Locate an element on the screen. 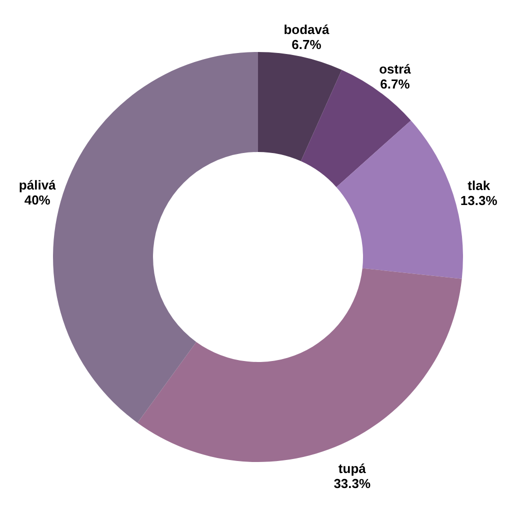  slice-label: tlak is located at coordinates (479, 185).